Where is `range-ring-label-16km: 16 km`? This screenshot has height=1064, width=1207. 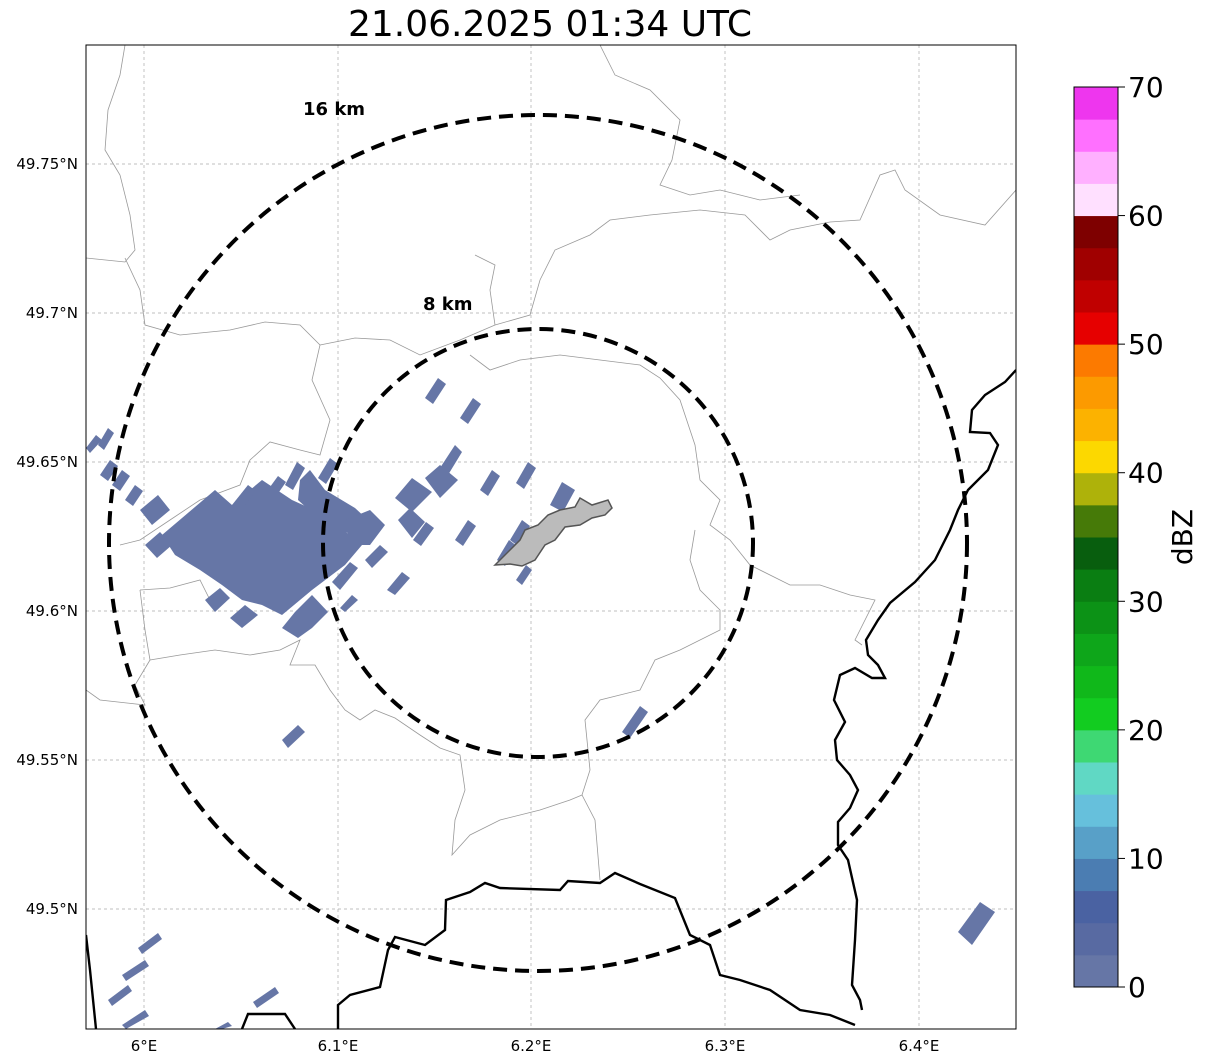 range-ring-label-16km: 16 km is located at coordinates (334, 109).